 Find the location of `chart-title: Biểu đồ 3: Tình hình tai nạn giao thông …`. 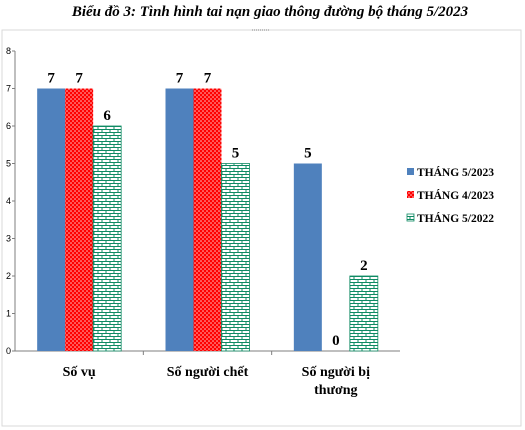

chart-title: Biểu đồ 3: Tình hình tai nạn giao thông … is located at coordinates (270, 12).